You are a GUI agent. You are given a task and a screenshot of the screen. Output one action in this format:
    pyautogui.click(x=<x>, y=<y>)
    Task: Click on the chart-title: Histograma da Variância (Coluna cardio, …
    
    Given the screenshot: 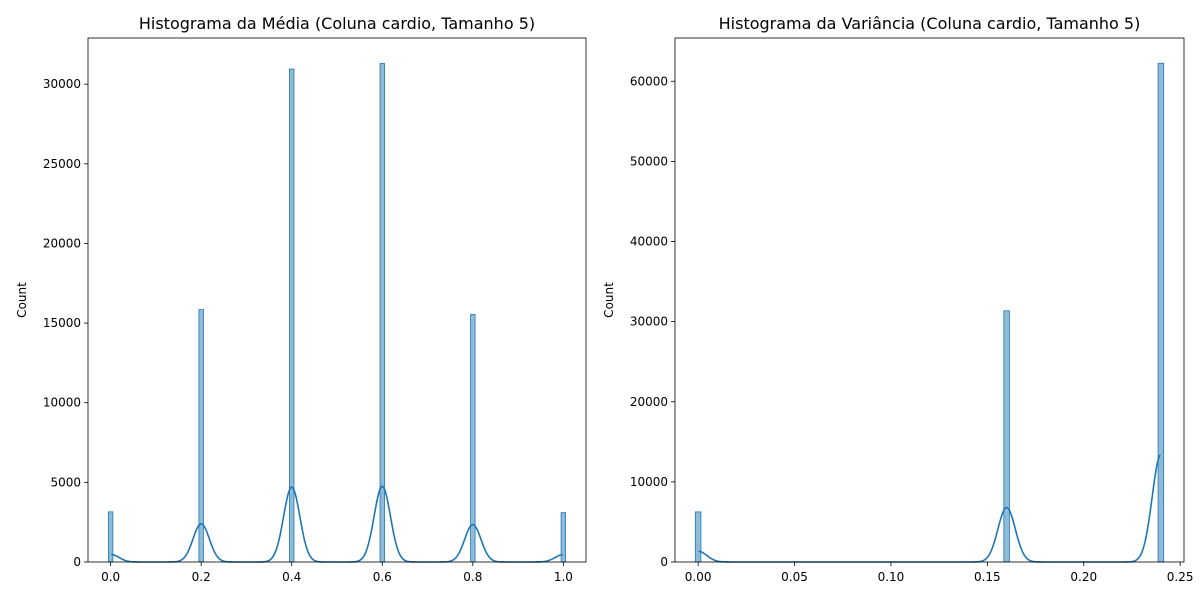 What is the action you would take?
    pyautogui.click(x=930, y=23)
    